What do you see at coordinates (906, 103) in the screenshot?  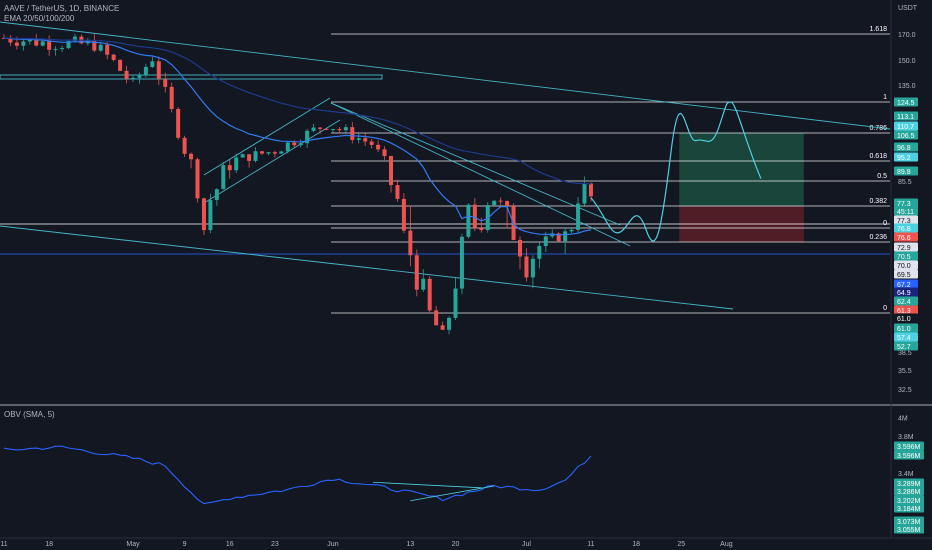 I see `price-label-text: 124.5` at bounding box center [906, 103].